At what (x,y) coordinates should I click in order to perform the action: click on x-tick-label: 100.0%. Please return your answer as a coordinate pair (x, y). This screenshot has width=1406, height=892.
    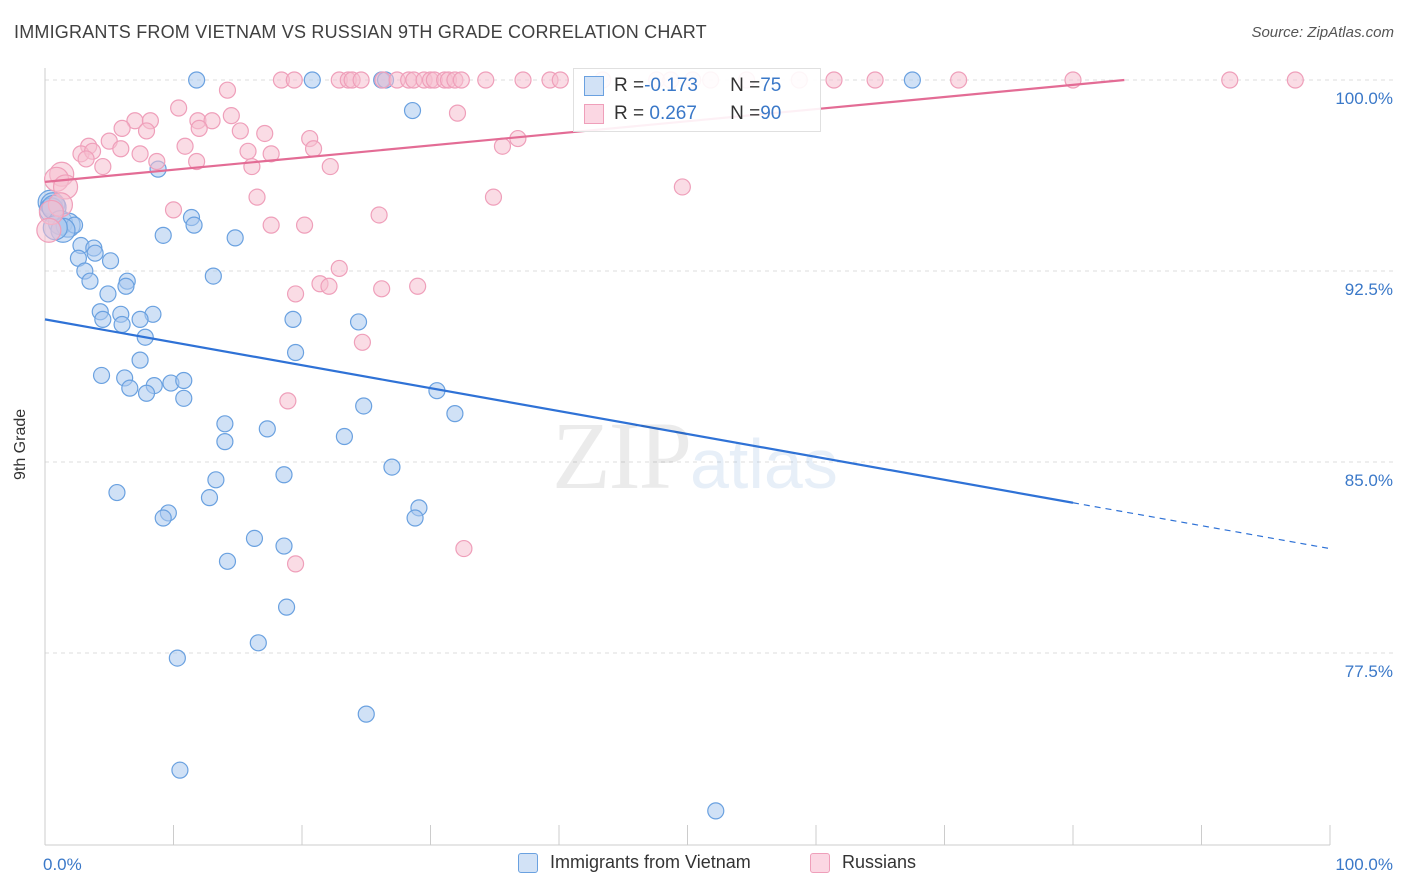
    Looking at the image, I should click on (1364, 864).